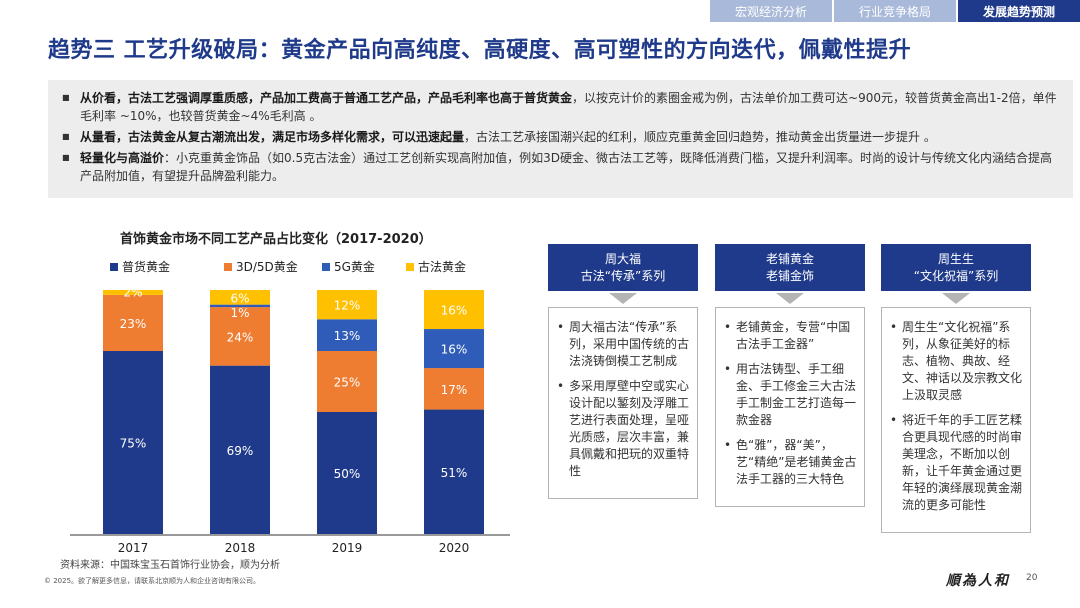  What do you see at coordinates (239, 313) in the screenshot?
I see `data-label: 1%` at bounding box center [239, 313].